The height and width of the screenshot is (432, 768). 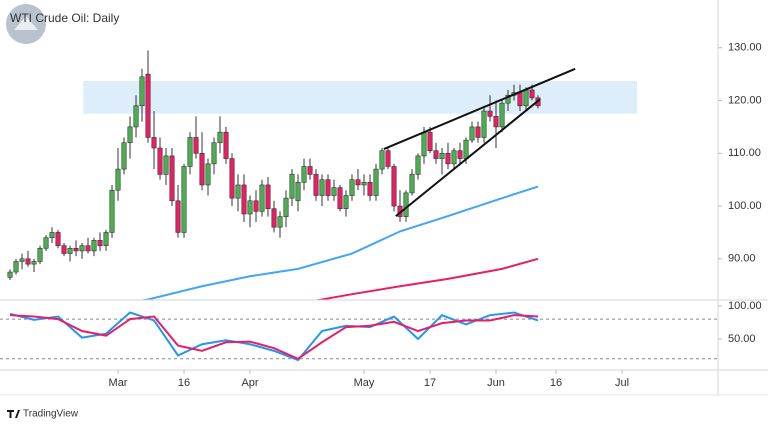 I want to click on y-tick-label: 130.00, so click(x=745, y=48).